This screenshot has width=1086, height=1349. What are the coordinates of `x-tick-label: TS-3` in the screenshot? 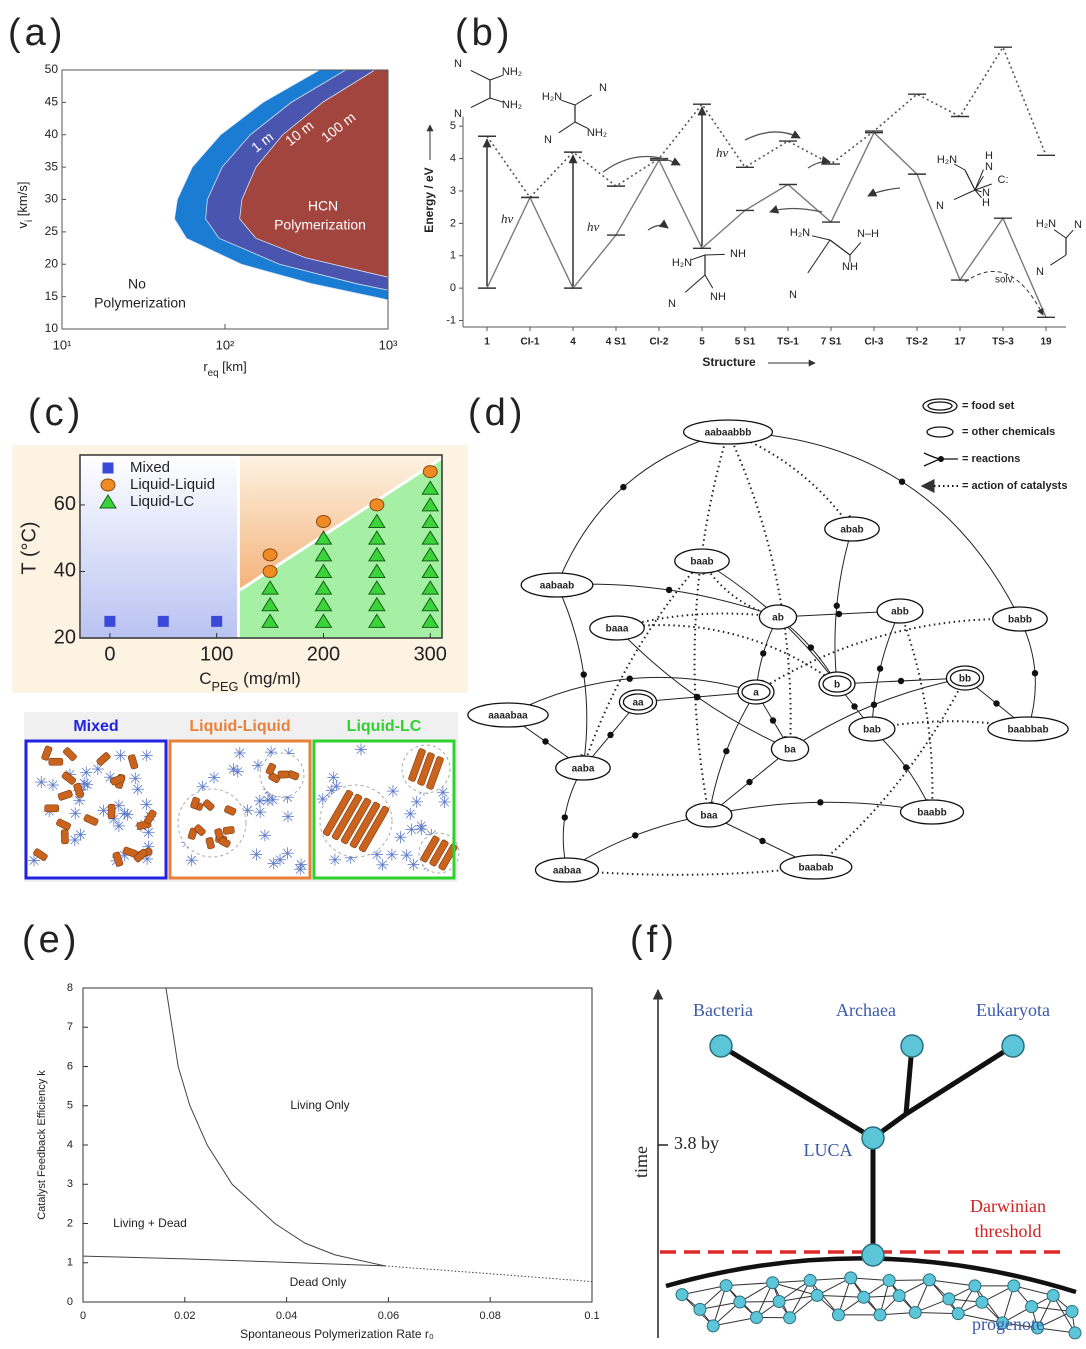 It's located at (1003, 342).